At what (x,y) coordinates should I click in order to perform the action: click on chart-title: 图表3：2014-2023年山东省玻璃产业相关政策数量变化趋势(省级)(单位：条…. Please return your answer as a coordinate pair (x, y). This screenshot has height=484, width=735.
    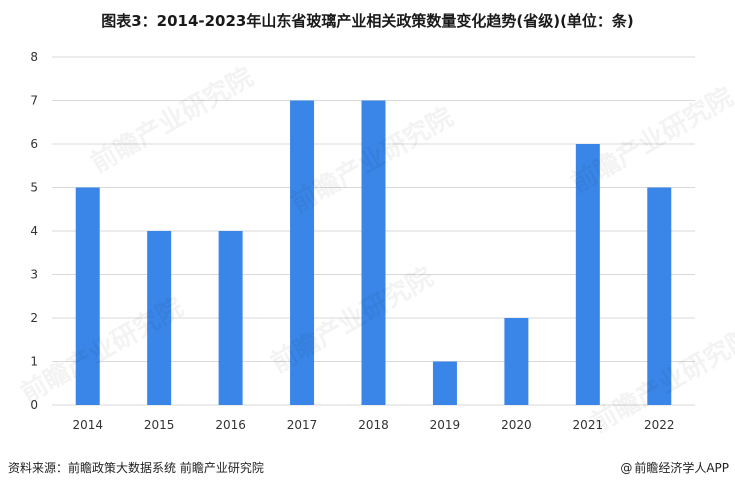
    Looking at the image, I should click on (367, 21).